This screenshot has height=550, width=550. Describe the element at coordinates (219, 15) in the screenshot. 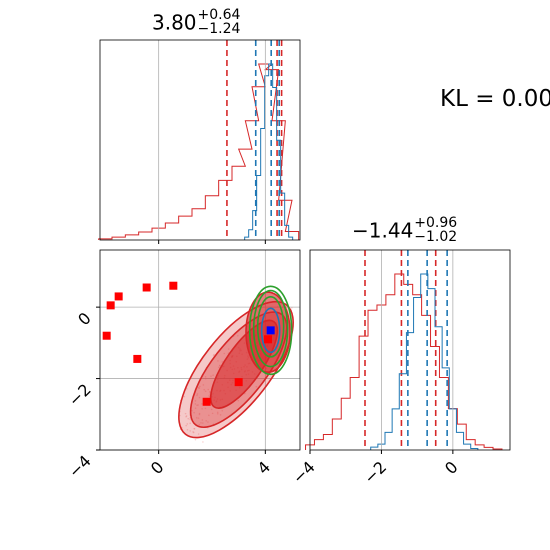

I see `top-left-title-plus: +0.64` at that location.